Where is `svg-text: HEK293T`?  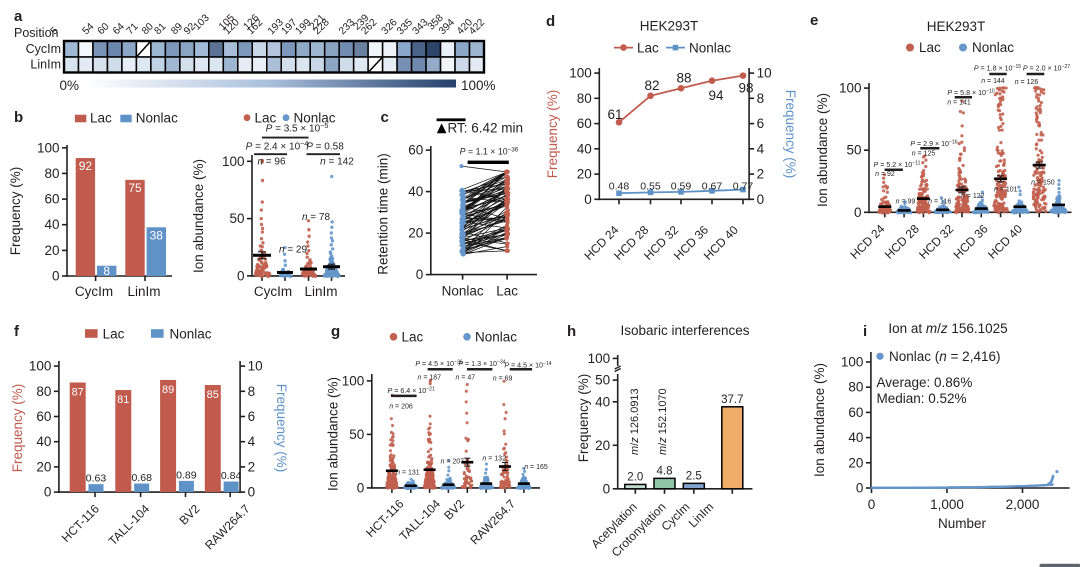 svg-text: HEK293T is located at coordinates (669, 26).